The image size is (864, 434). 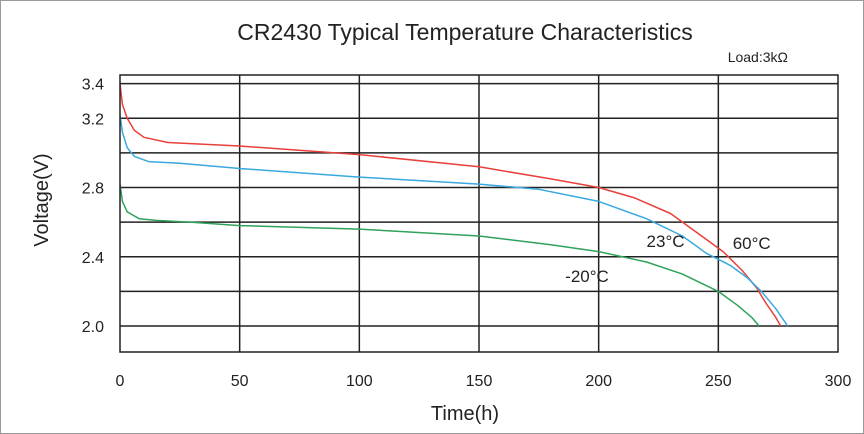 What do you see at coordinates (598, 381) in the screenshot?
I see `x-tick-label: 200` at bounding box center [598, 381].